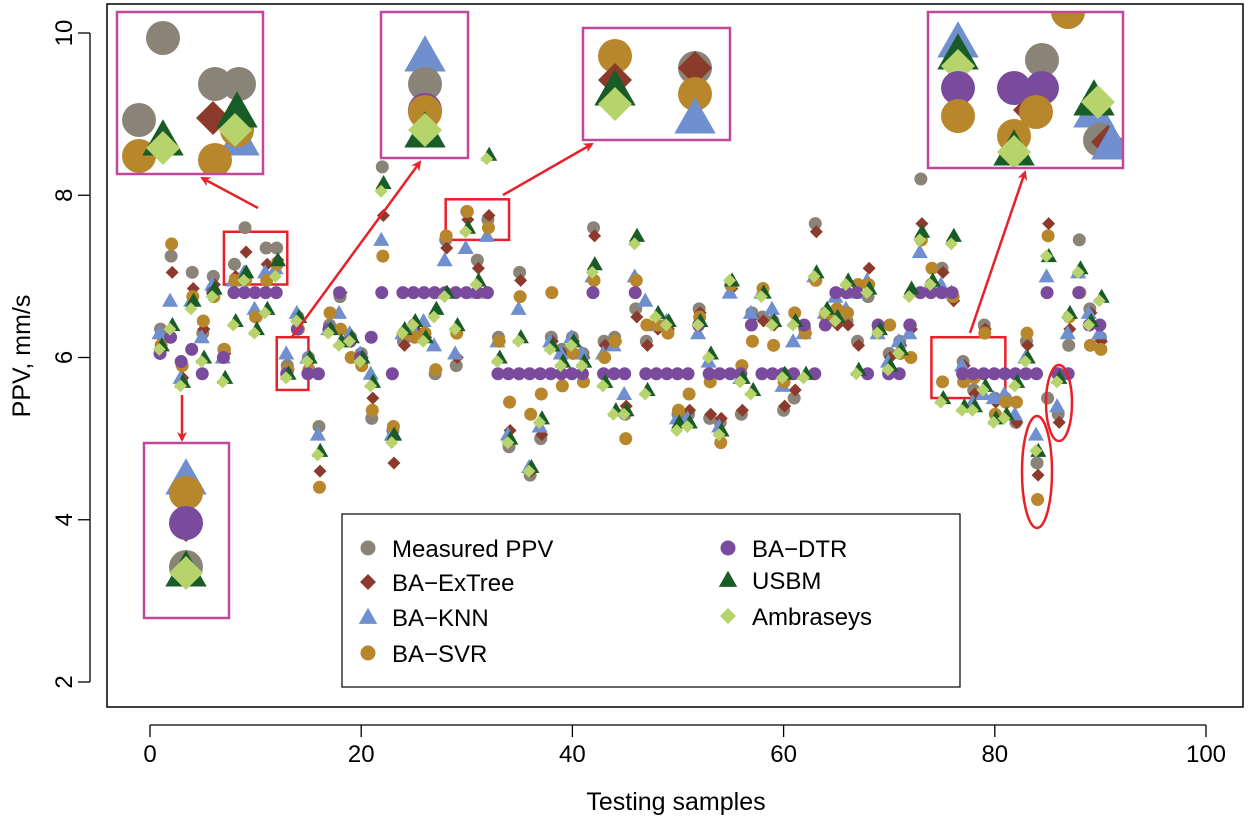 This screenshot has width=1255, height=822. I want to click on inset-marker-measured, so click(425, 84).